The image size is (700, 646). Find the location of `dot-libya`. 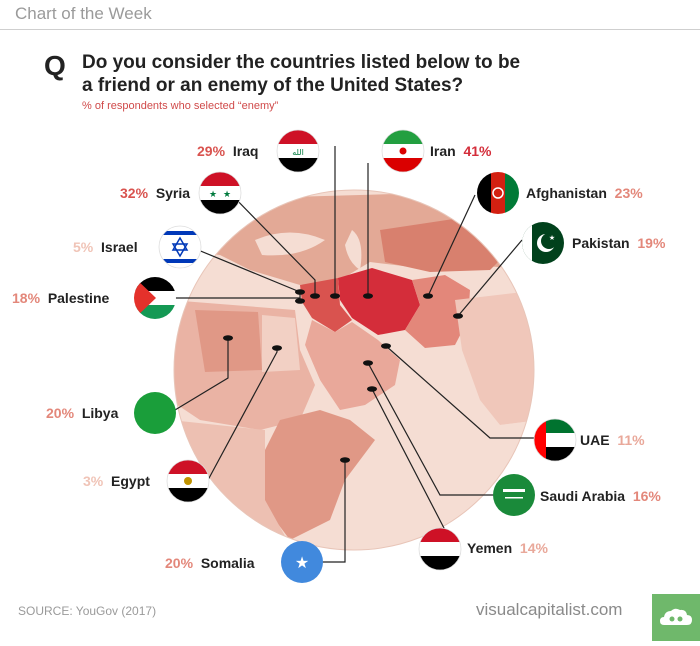

dot-libya is located at coordinates (228, 338).